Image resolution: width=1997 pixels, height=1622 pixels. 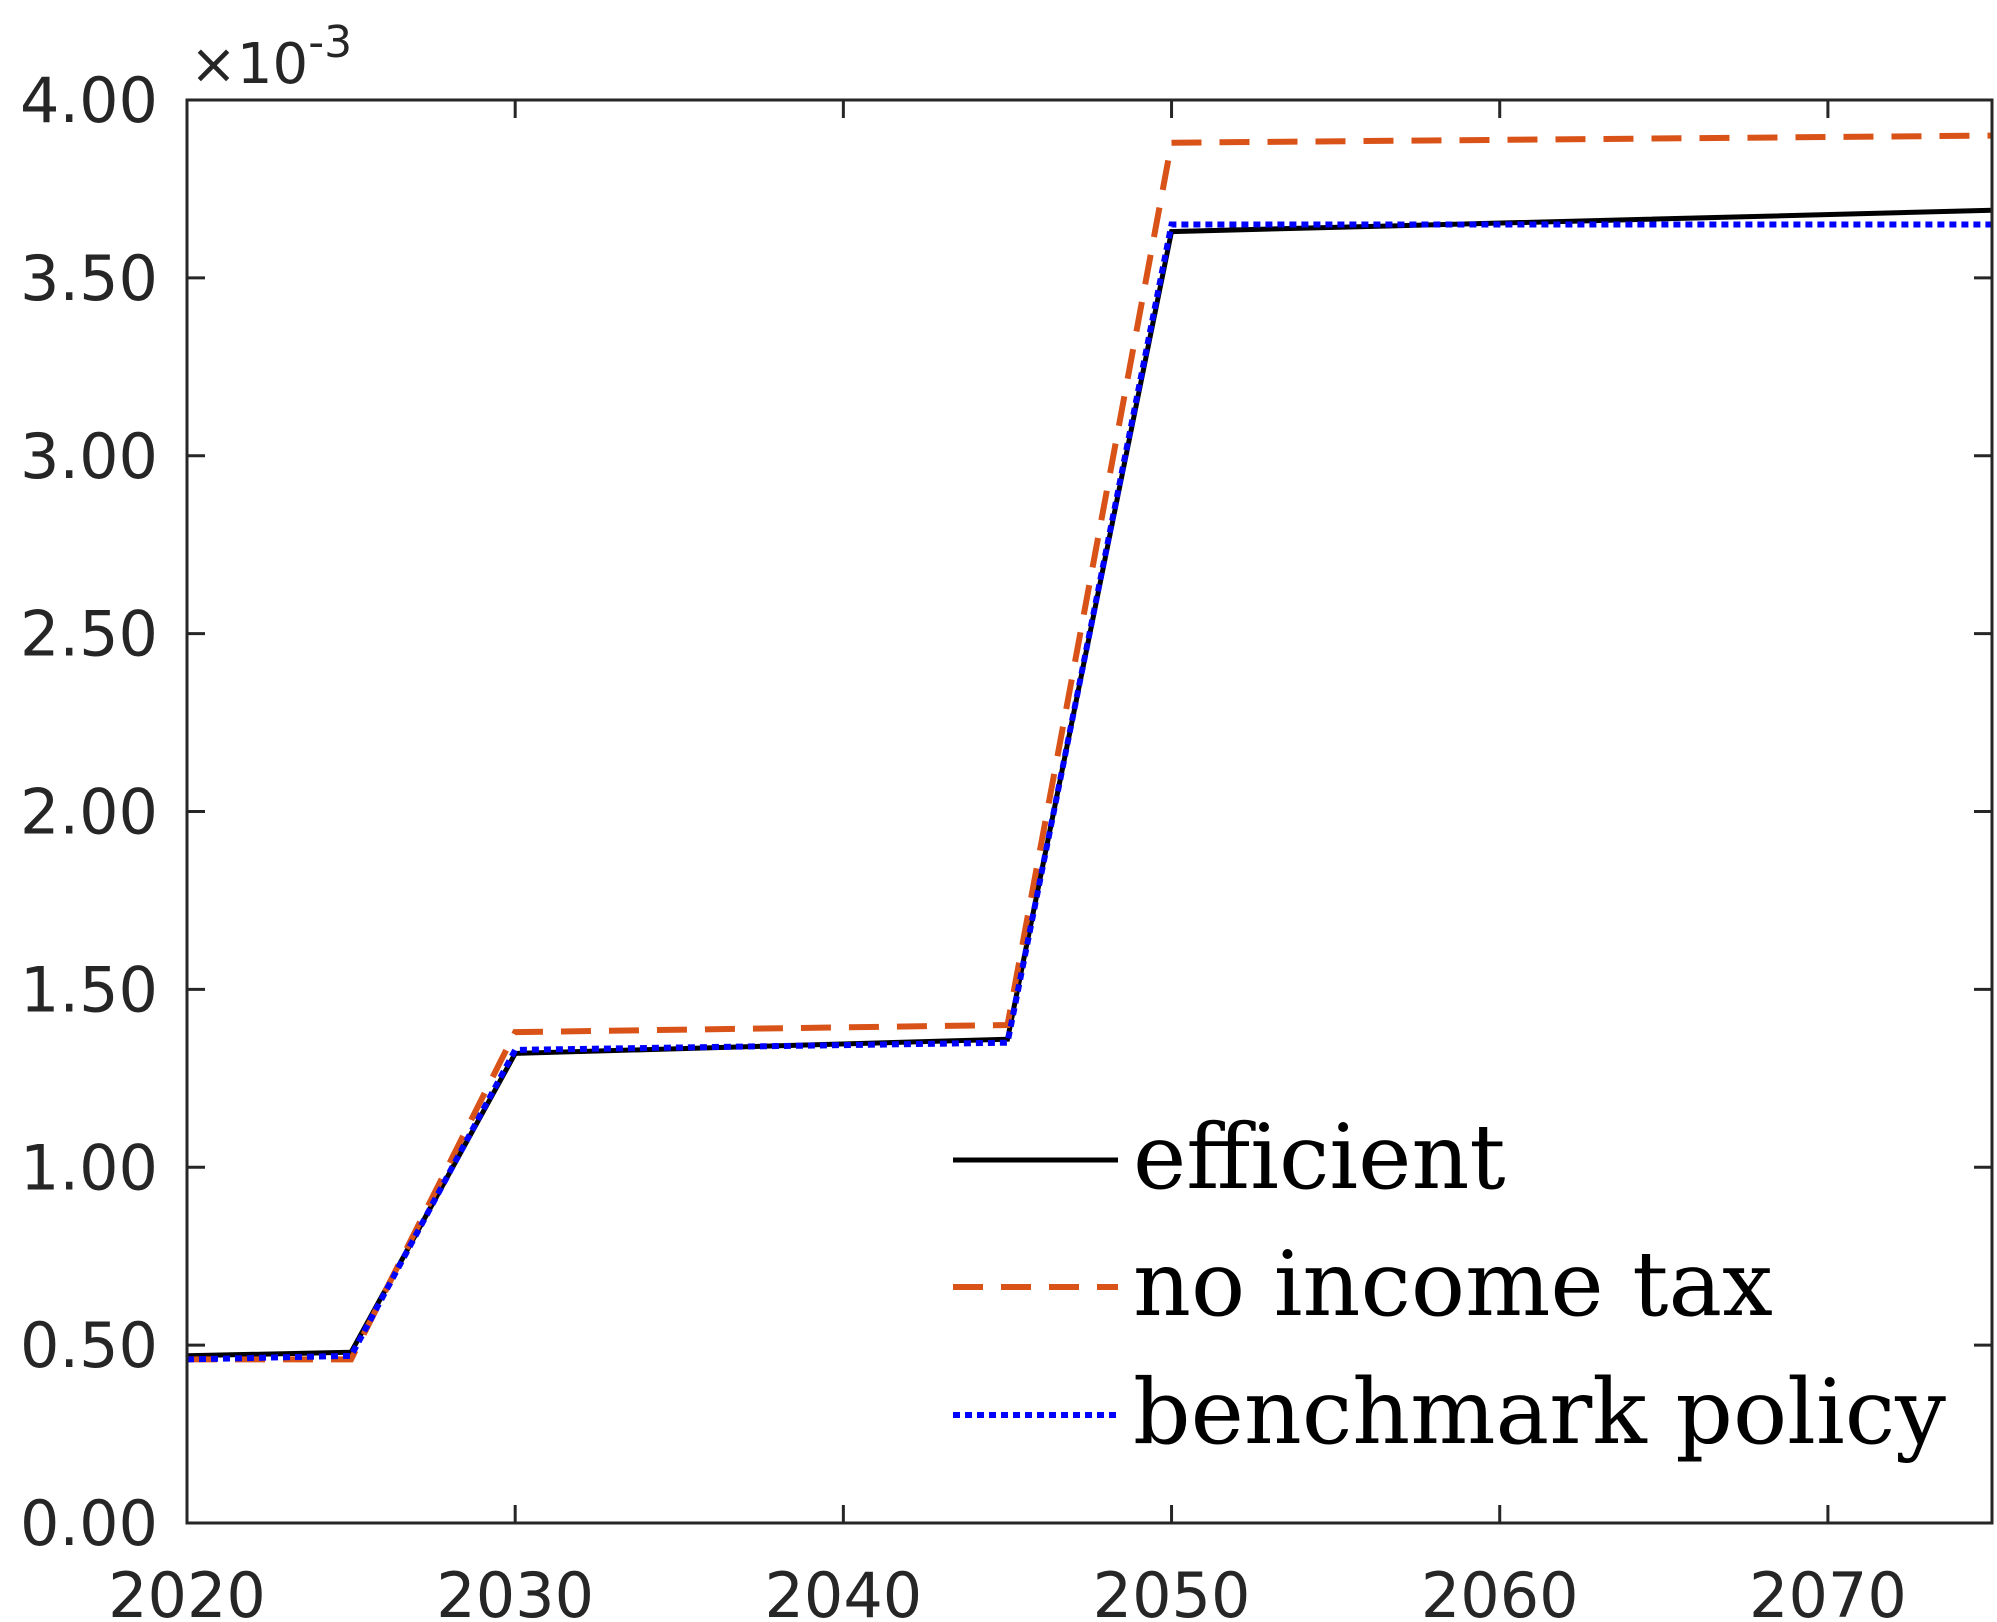 I want to click on legend: efficient no income tax benchmark policy, so click(x=1449, y=1285).